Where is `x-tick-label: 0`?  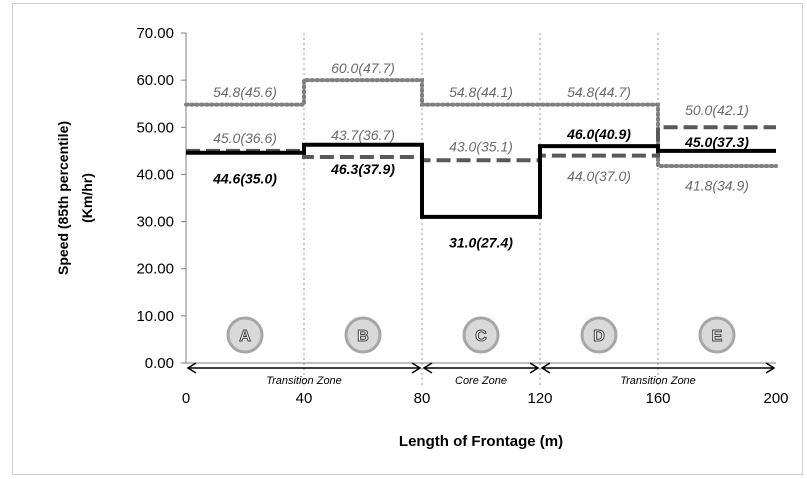 x-tick-label: 0 is located at coordinates (186, 398).